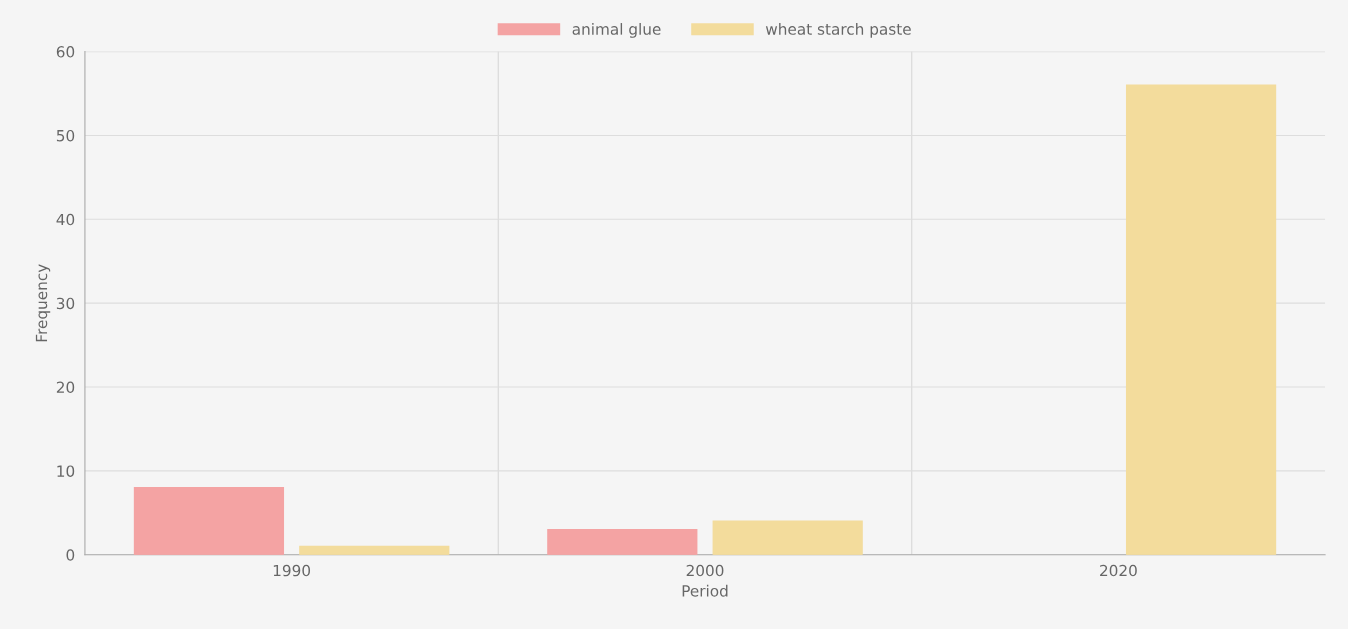  Describe the element at coordinates (65, 387) in the screenshot. I see `y-tick-label: 20` at that location.